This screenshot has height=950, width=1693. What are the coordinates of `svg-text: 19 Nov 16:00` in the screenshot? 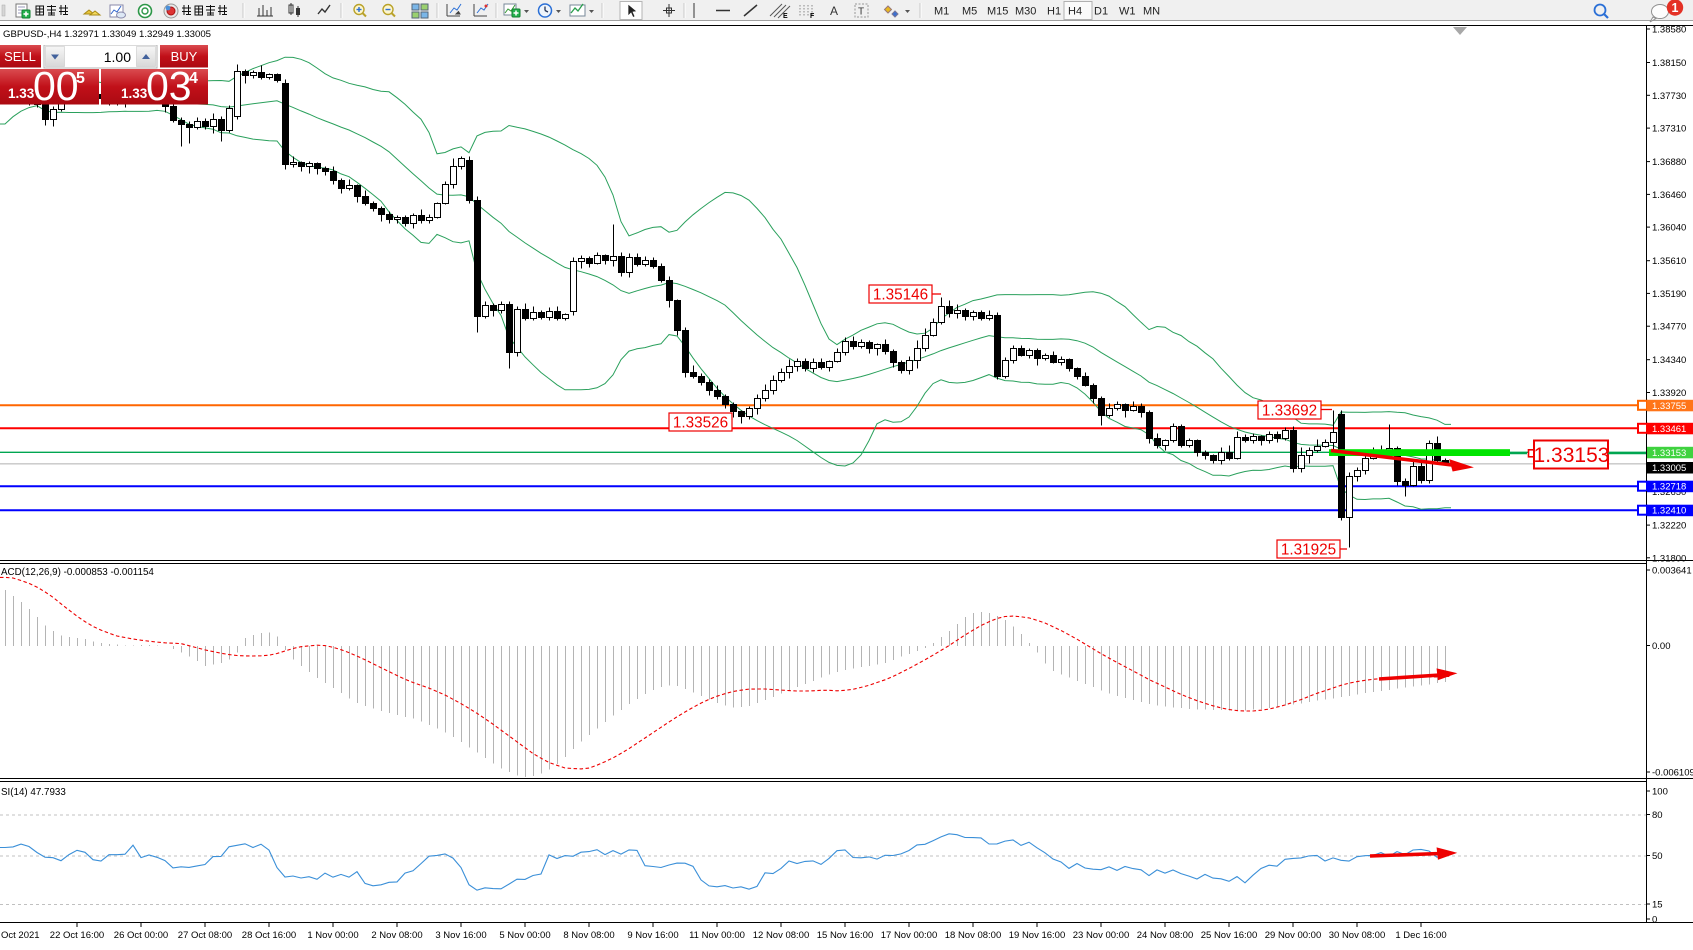 It's located at (1037, 935).